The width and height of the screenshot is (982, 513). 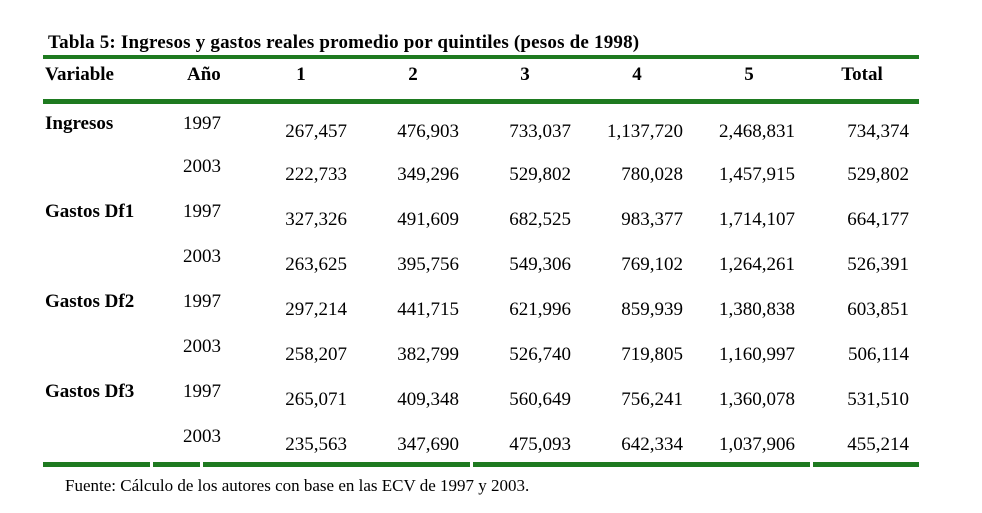 What do you see at coordinates (878, 399) in the screenshot?
I see `value-cell-q-total: 531,510` at bounding box center [878, 399].